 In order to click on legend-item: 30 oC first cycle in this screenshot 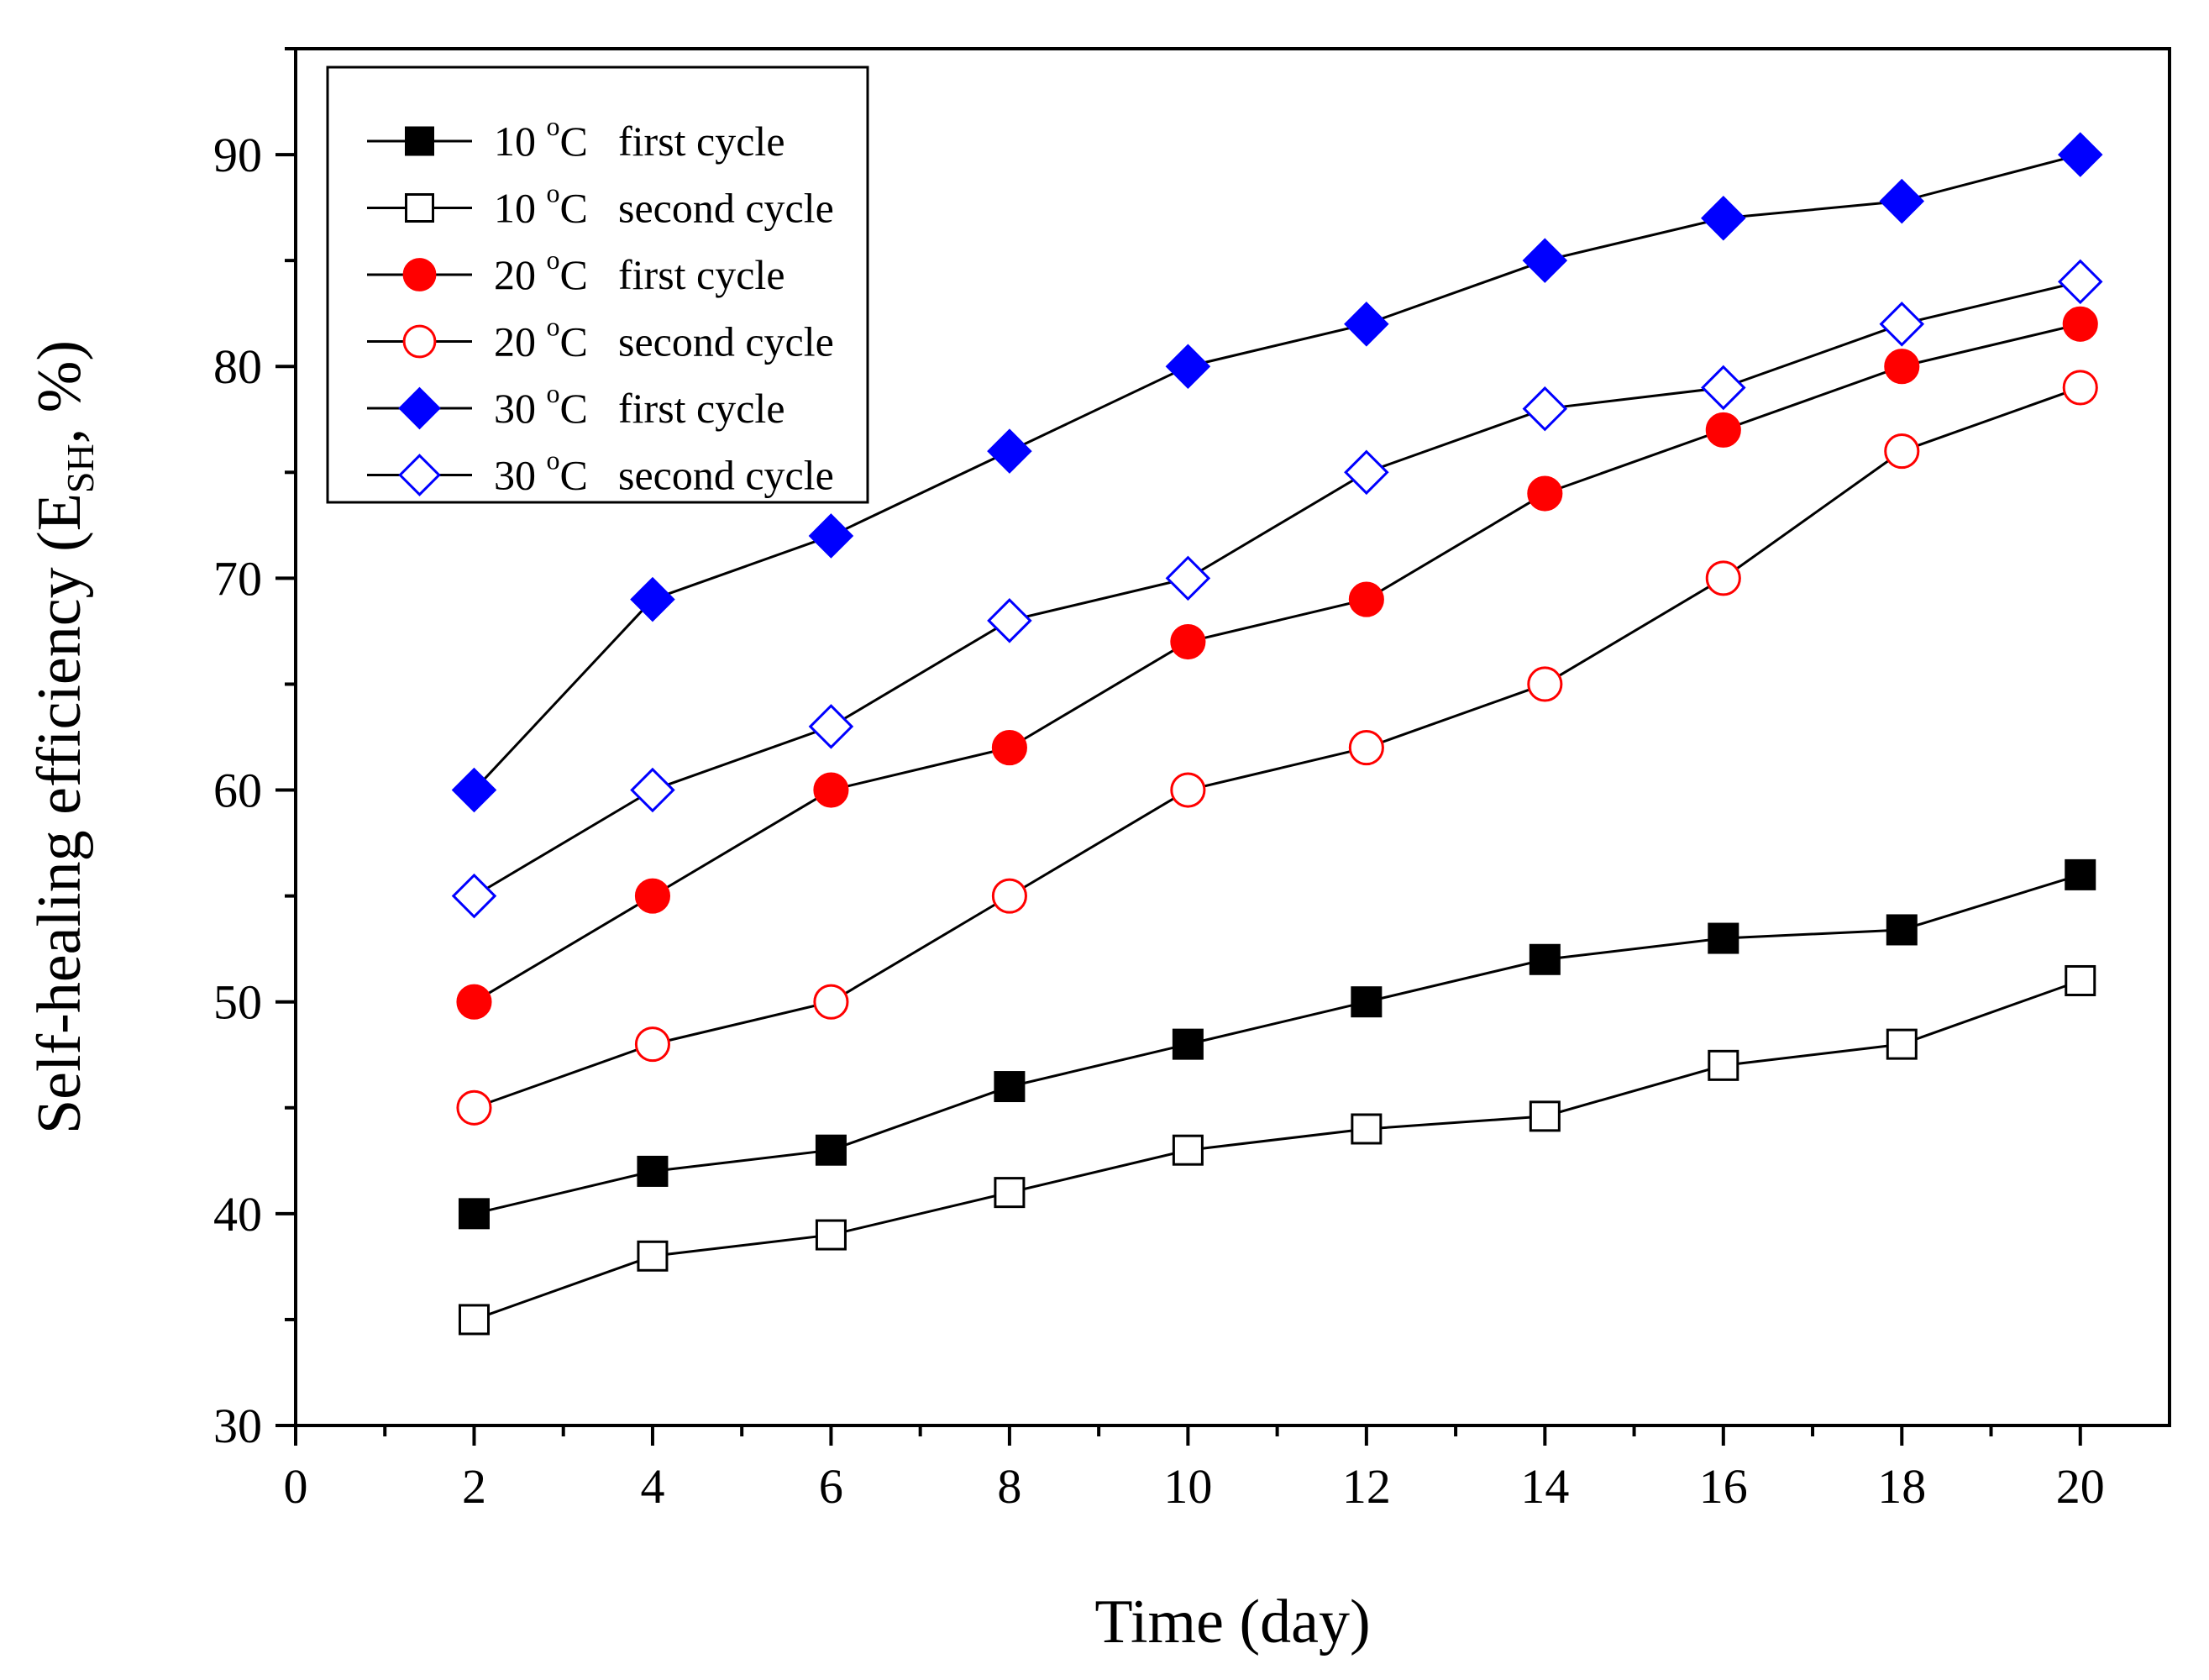, I will do `click(576, 405)`.